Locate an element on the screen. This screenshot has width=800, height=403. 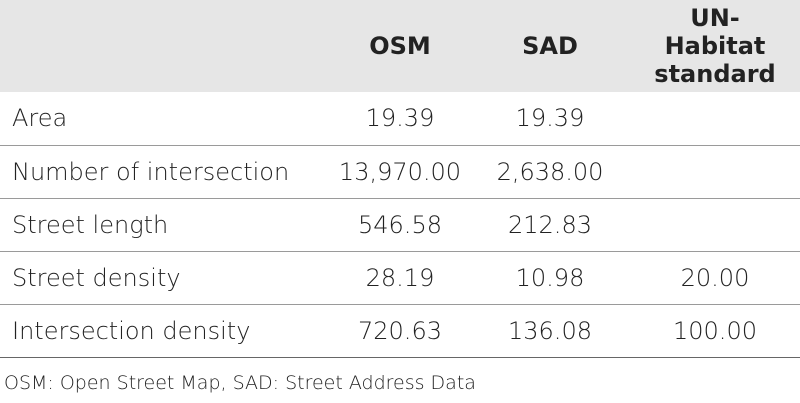
table-cell: 546.58 is located at coordinates (400, 224).